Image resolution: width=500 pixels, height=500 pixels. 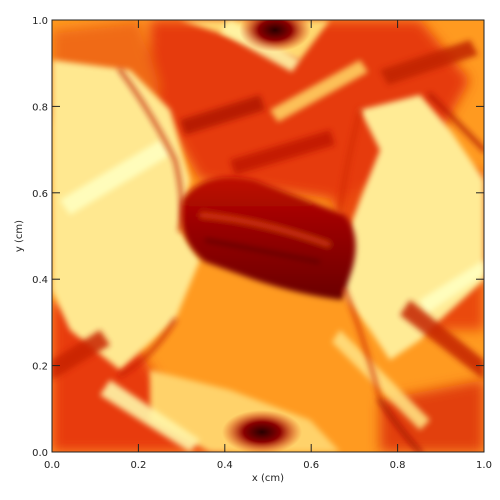 What do you see at coordinates (19, 236) in the screenshot?
I see `y-axis-title: y (cm)` at bounding box center [19, 236].